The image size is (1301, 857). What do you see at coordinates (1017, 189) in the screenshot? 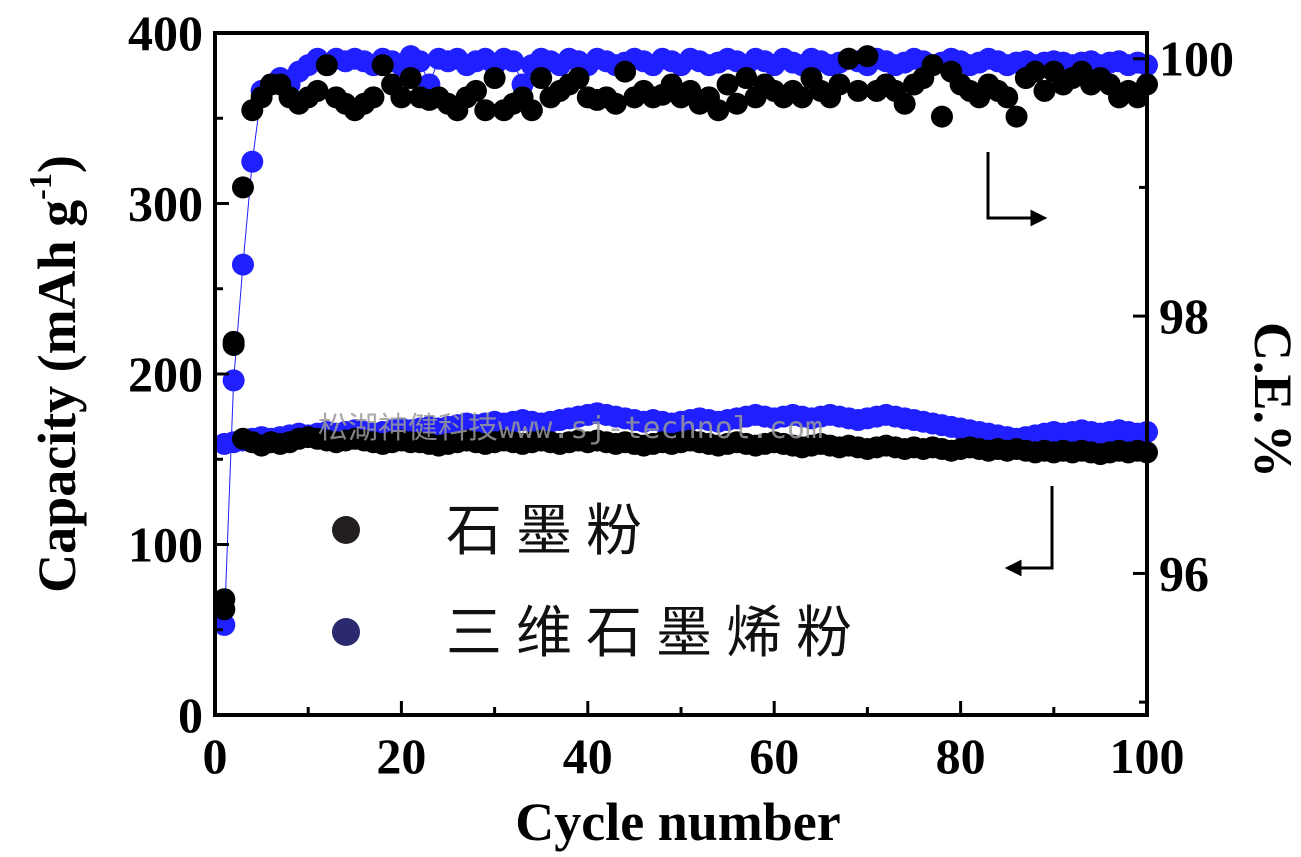
I see `arrow-right-indicator` at bounding box center [1017, 189].